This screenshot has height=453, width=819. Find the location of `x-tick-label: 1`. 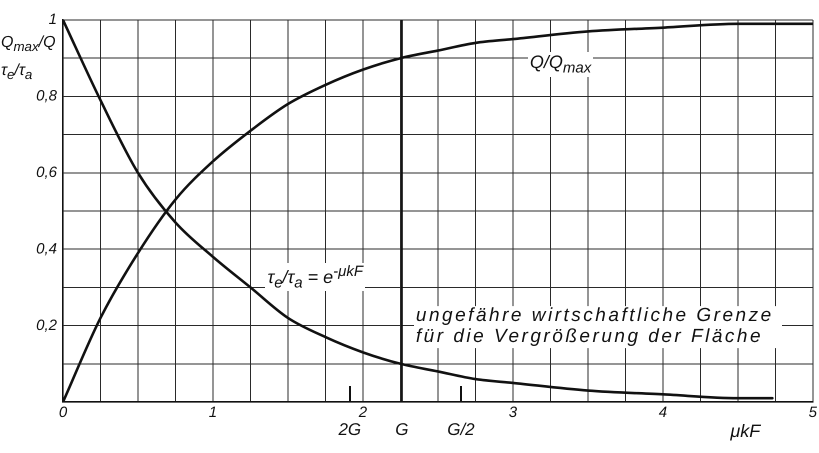

x-tick-label: 1 is located at coordinates (213, 413).